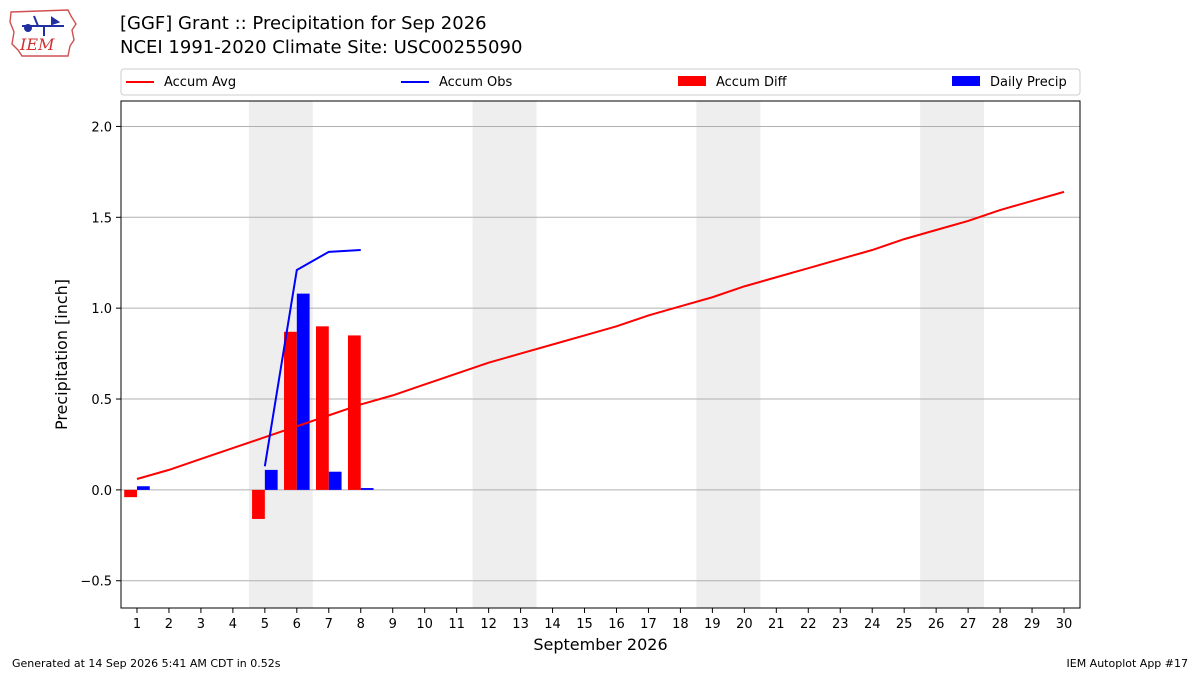 The height and width of the screenshot is (675, 1200). I want to click on y-axis-label: Precipitation [inch], so click(61, 354).